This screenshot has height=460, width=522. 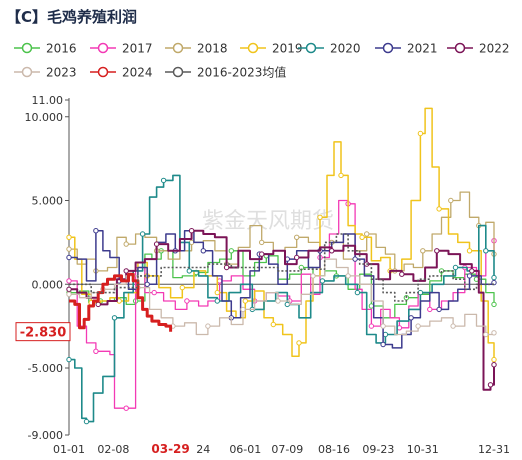 What do you see at coordinates (137, 73) in the screenshot?
I see `legend-label-2024: 2024` at bounding box center [137, 73].